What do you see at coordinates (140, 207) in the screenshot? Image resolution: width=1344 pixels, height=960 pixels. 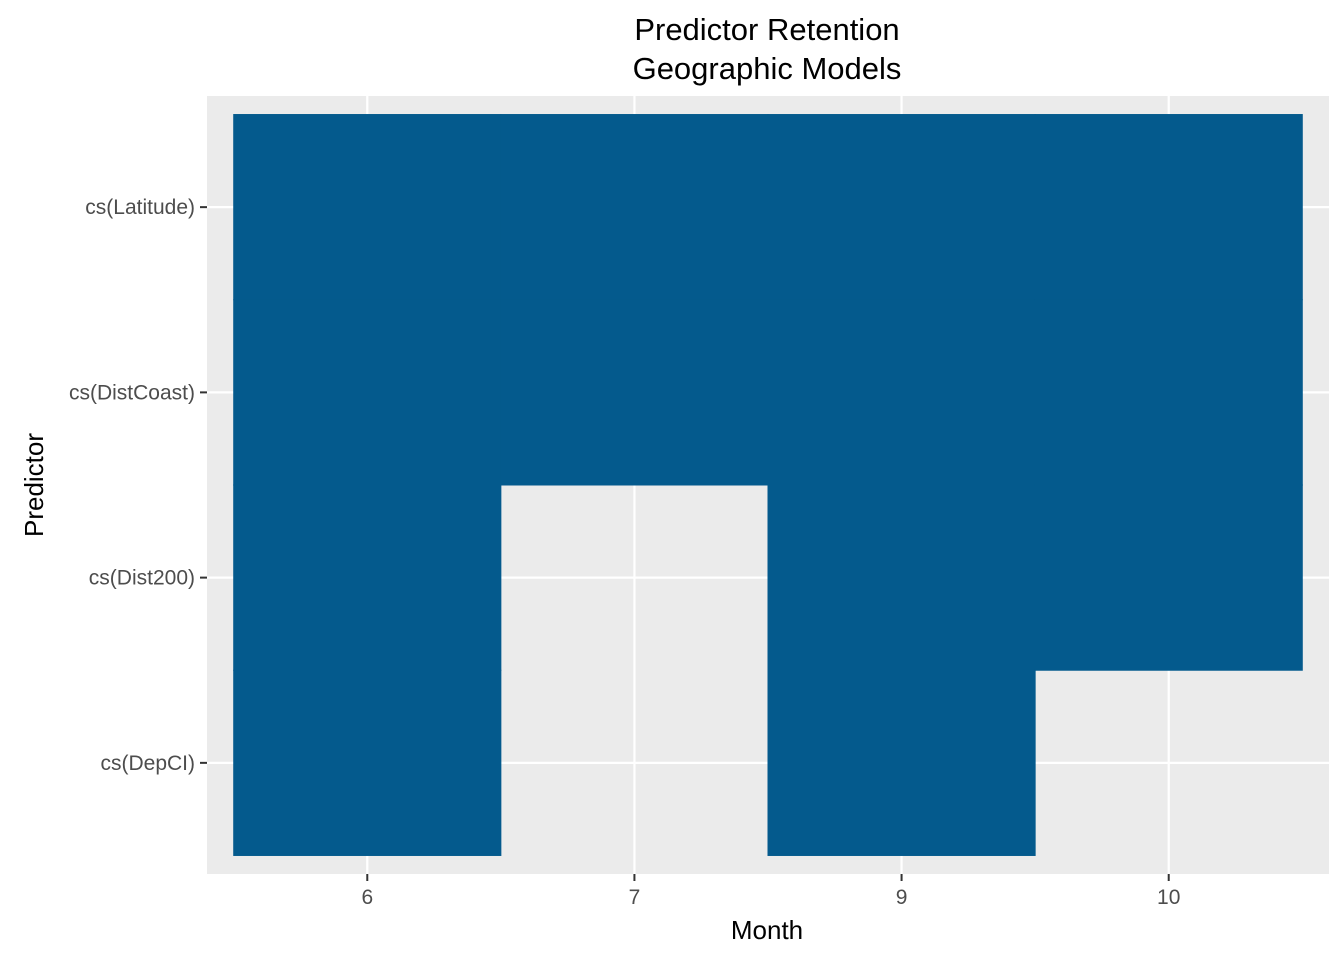 I see `y-tick-label-0: cs(Latitude)` at bounding box center [140, 207].